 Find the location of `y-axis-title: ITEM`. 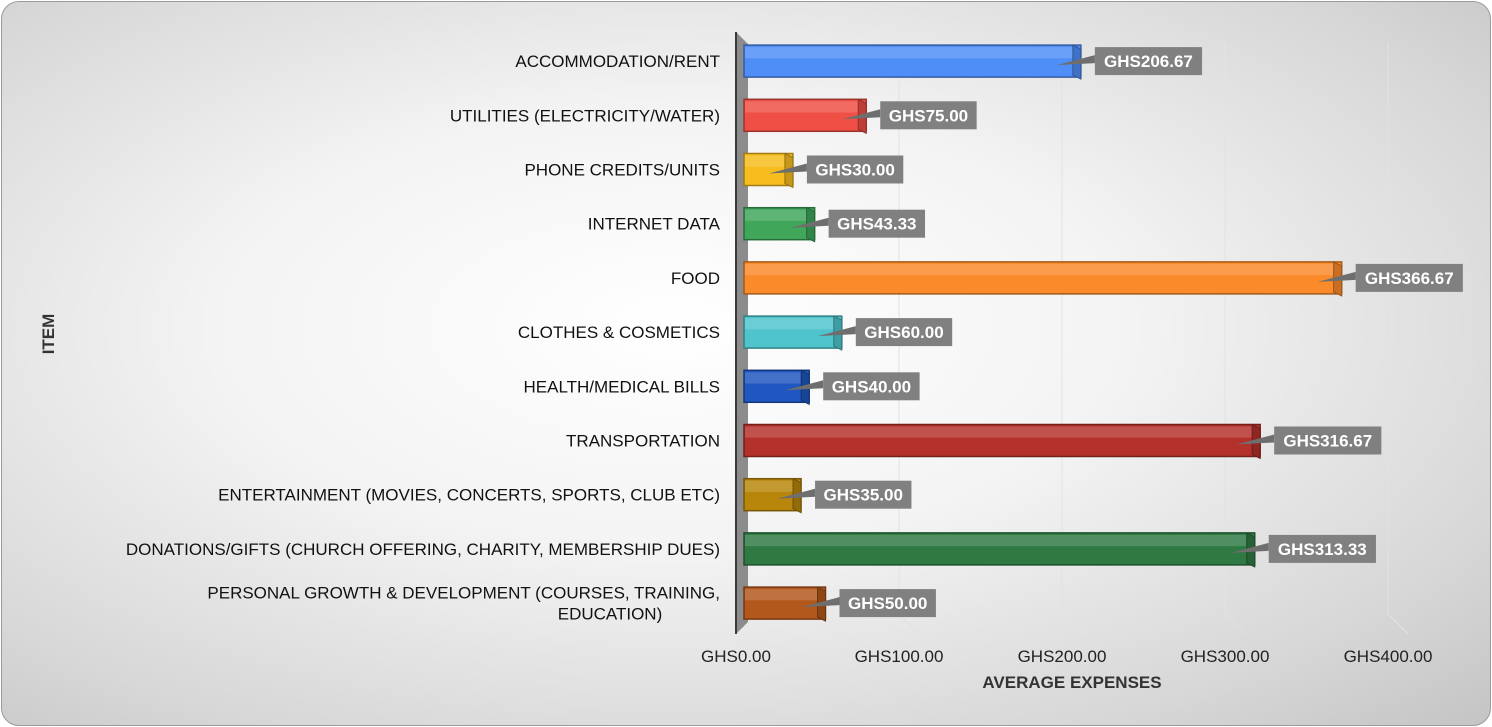

y-axis-title: ITEM is located at coordinates (48, 334).